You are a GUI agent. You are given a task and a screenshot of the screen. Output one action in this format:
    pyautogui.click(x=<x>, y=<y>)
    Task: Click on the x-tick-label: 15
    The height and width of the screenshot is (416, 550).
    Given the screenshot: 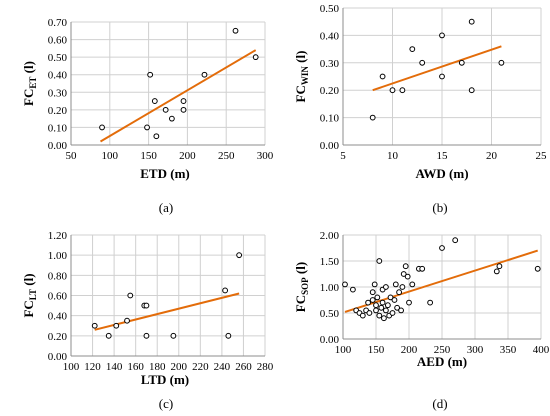 What is the action you would take?
    pyautogui.click(x=443, y=156)
    